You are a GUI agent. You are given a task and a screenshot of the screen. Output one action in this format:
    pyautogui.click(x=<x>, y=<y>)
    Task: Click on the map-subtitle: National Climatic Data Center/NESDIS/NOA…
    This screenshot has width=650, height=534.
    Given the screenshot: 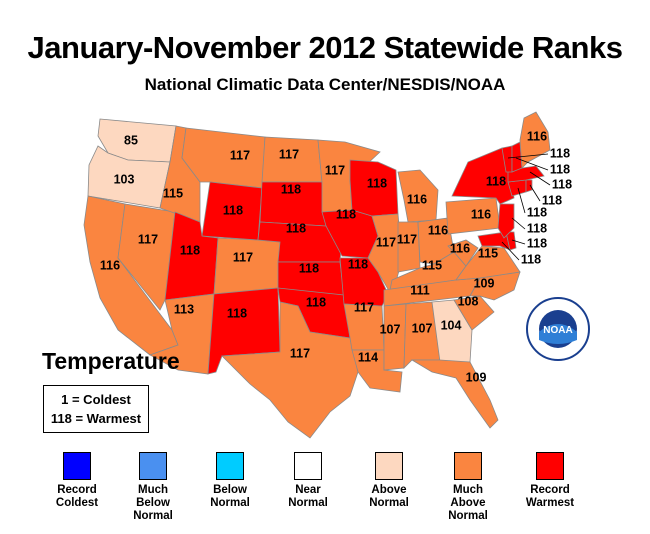 What is the action you would take?
    pyautogui.click(x=325, y=84)
    